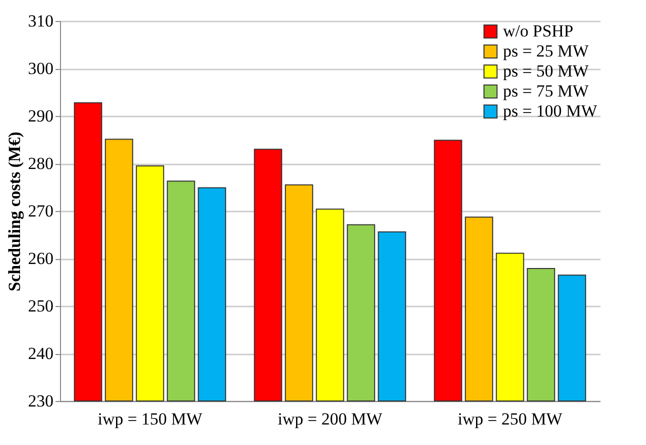 Image resolution: width=646 pixels, height=445 pixels. I want to click on y-tick-label: 250, so click(41, 306).